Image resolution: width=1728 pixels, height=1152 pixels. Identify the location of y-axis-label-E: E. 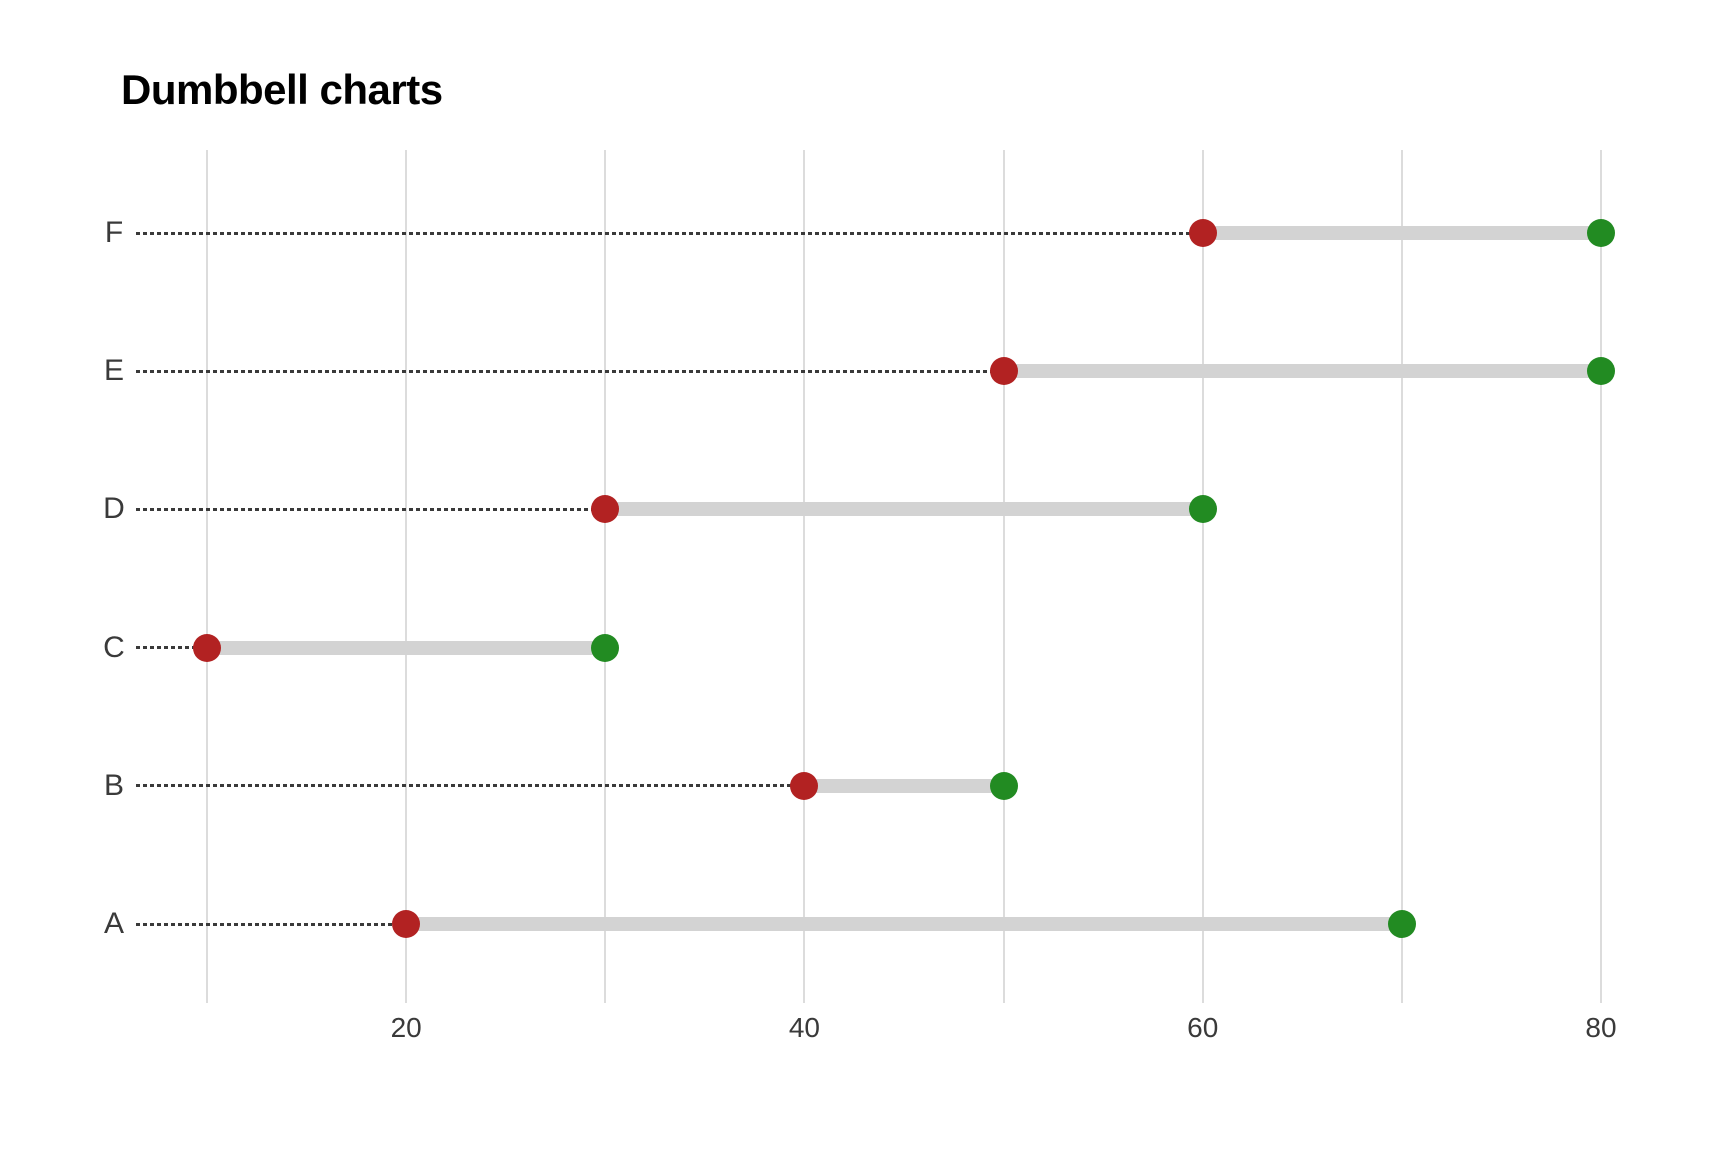
(114, 371).